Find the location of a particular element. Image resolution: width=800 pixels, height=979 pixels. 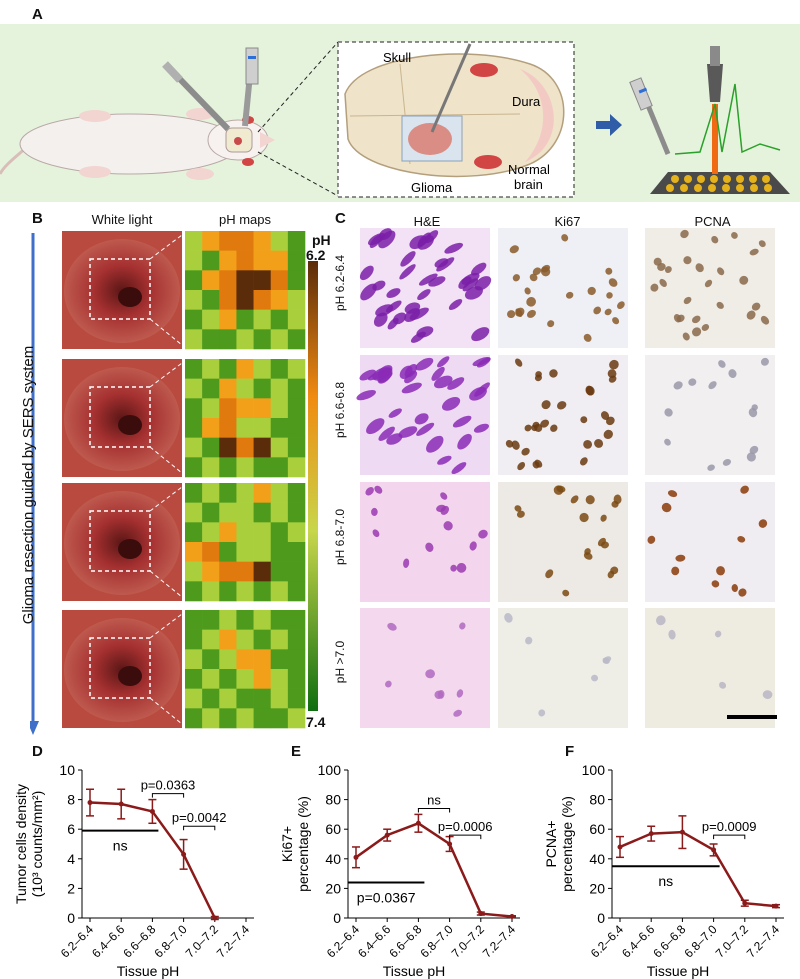

y-tick-label: 10 is located at coordinates (67, 770).